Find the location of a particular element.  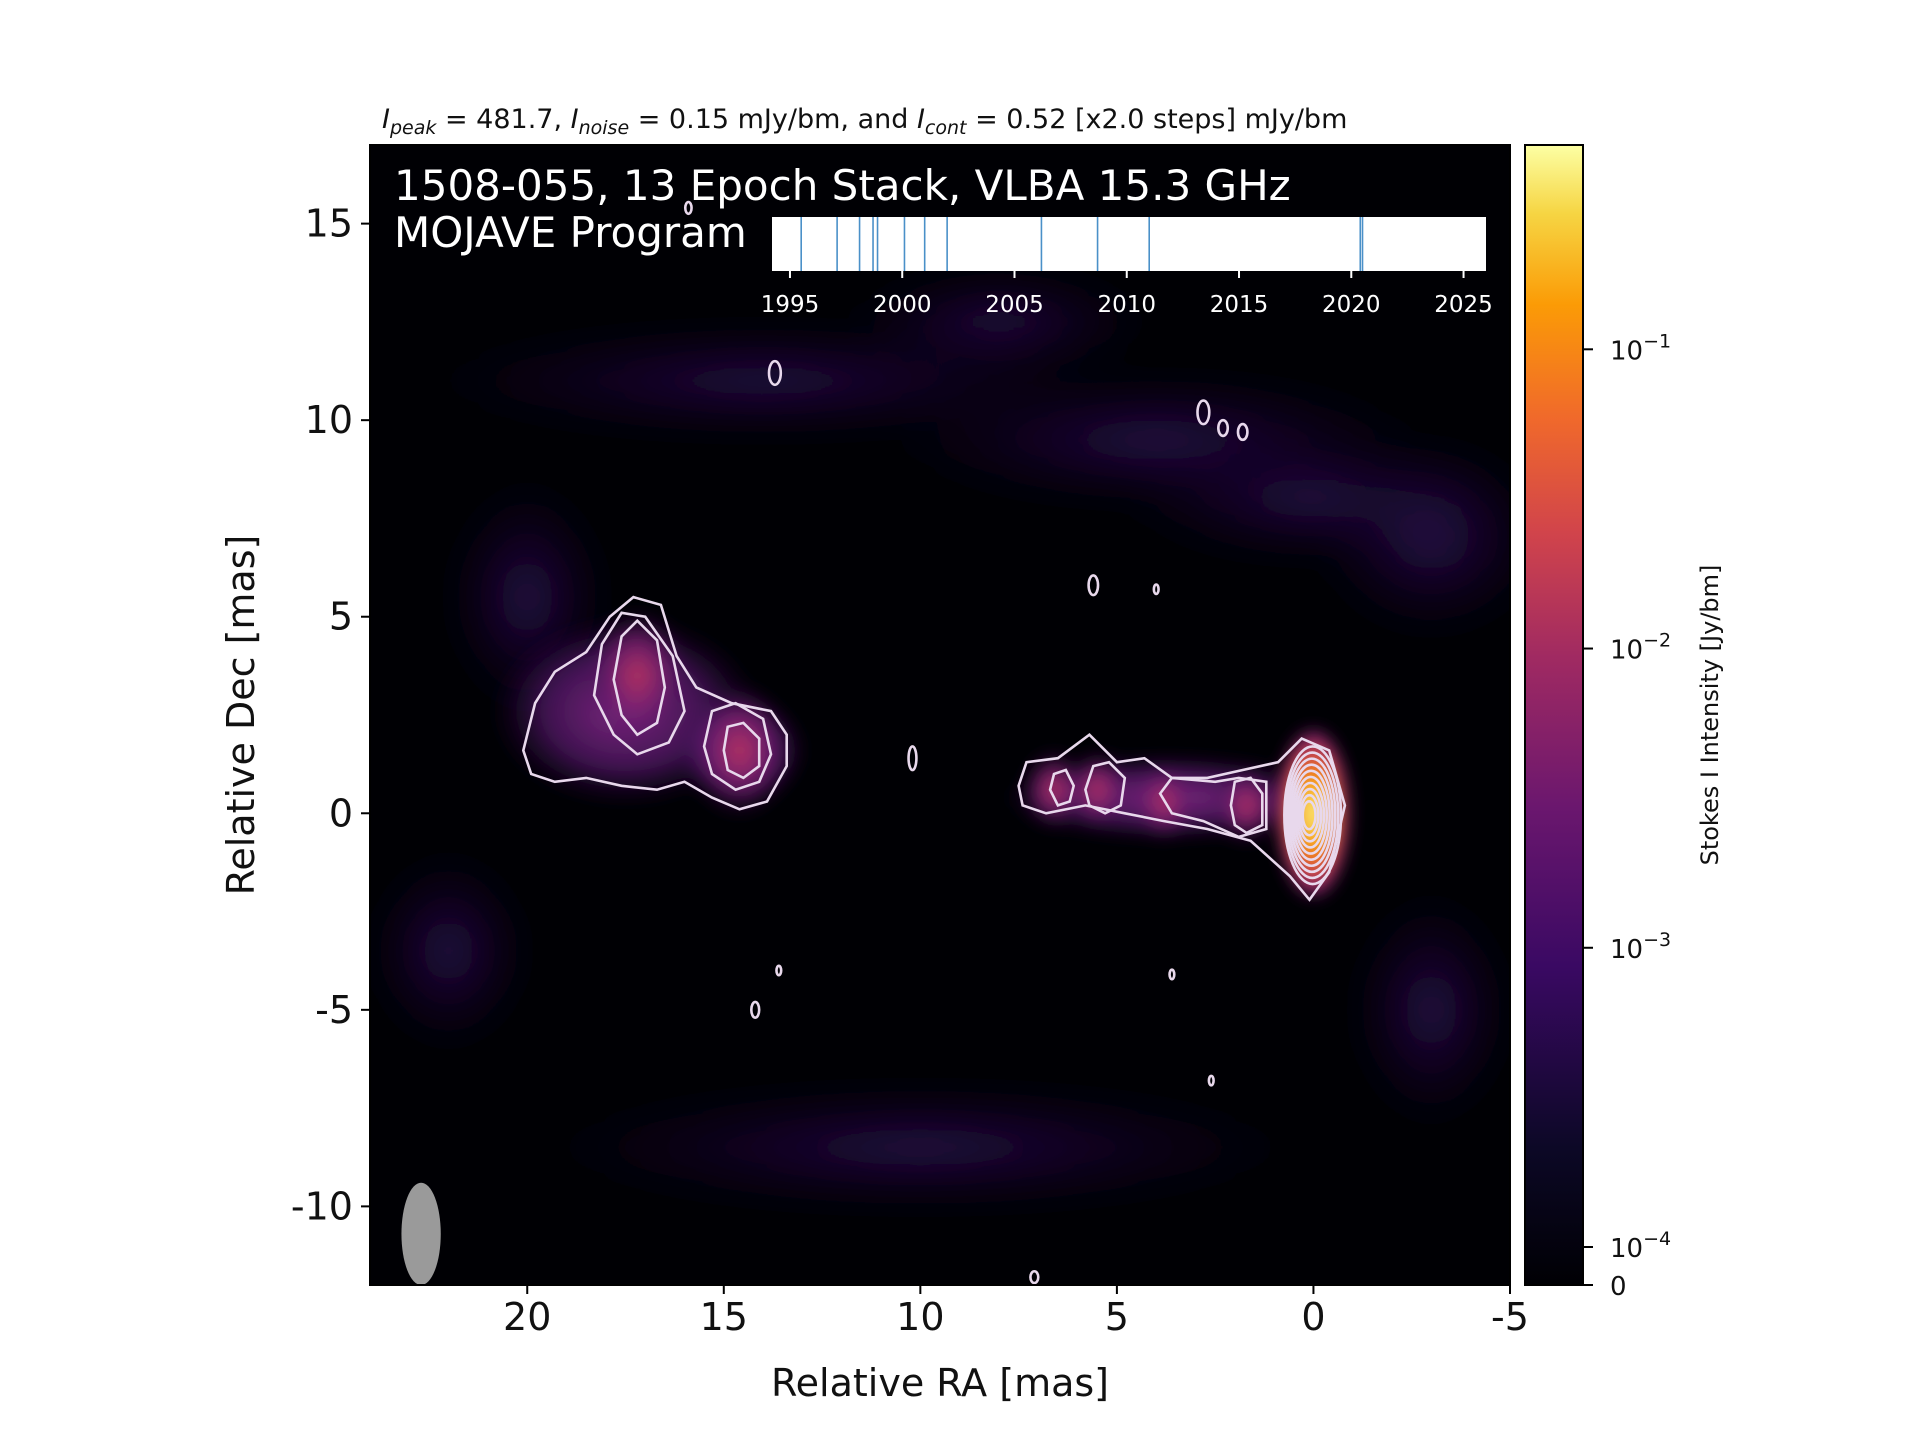

timeline-tick-label: 2020 is located at coordinates (1351, 305).